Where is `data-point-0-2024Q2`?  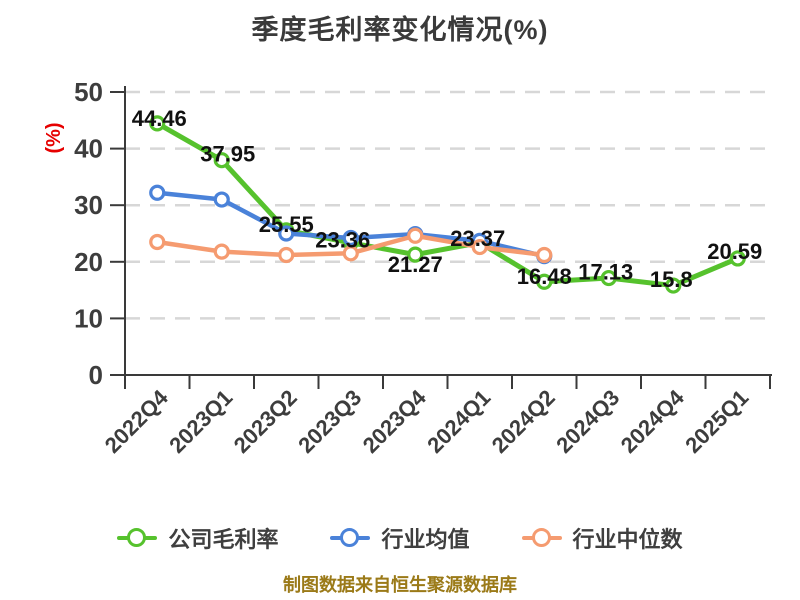 data-point-0-2024Q2 is located at coordinates (544, 281).